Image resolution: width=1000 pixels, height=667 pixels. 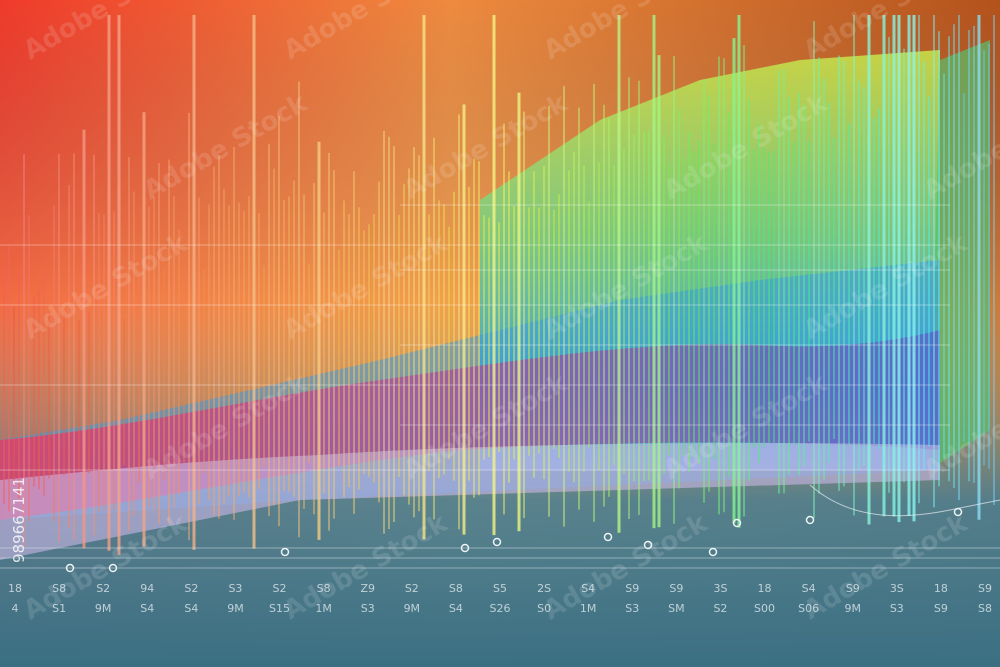 I want to click on axis-label: S5, so click(x=500, y=588).